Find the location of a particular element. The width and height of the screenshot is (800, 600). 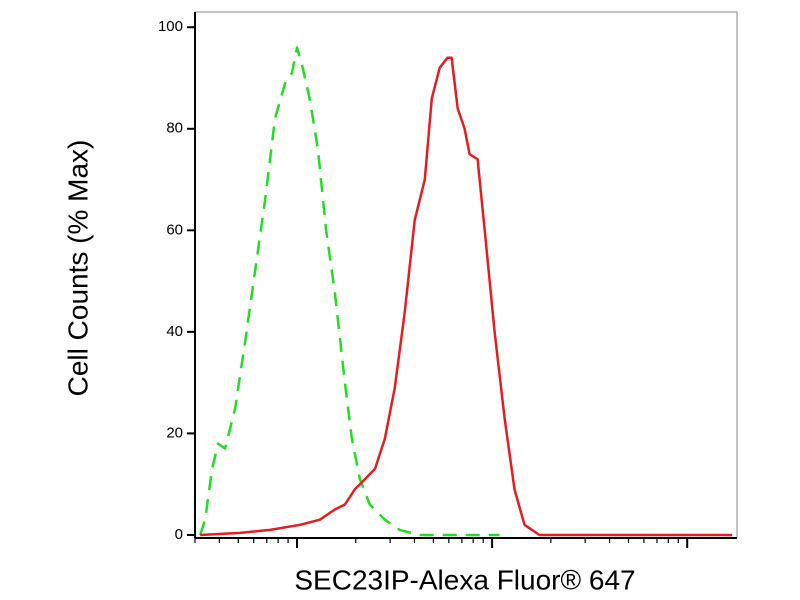

y-tick-label: 60 is located at coordinates (174, 229).